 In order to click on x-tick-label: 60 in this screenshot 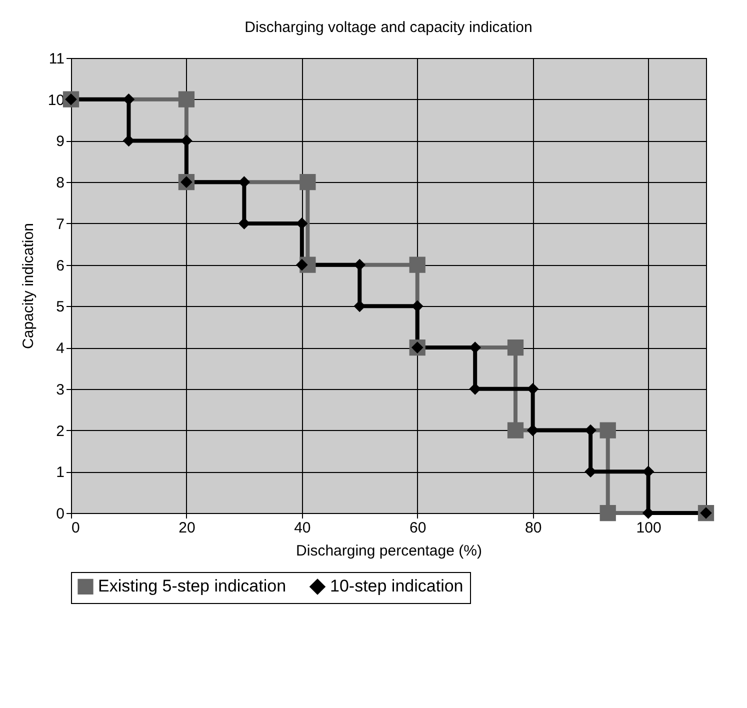, I will do `click(418, 528)`.